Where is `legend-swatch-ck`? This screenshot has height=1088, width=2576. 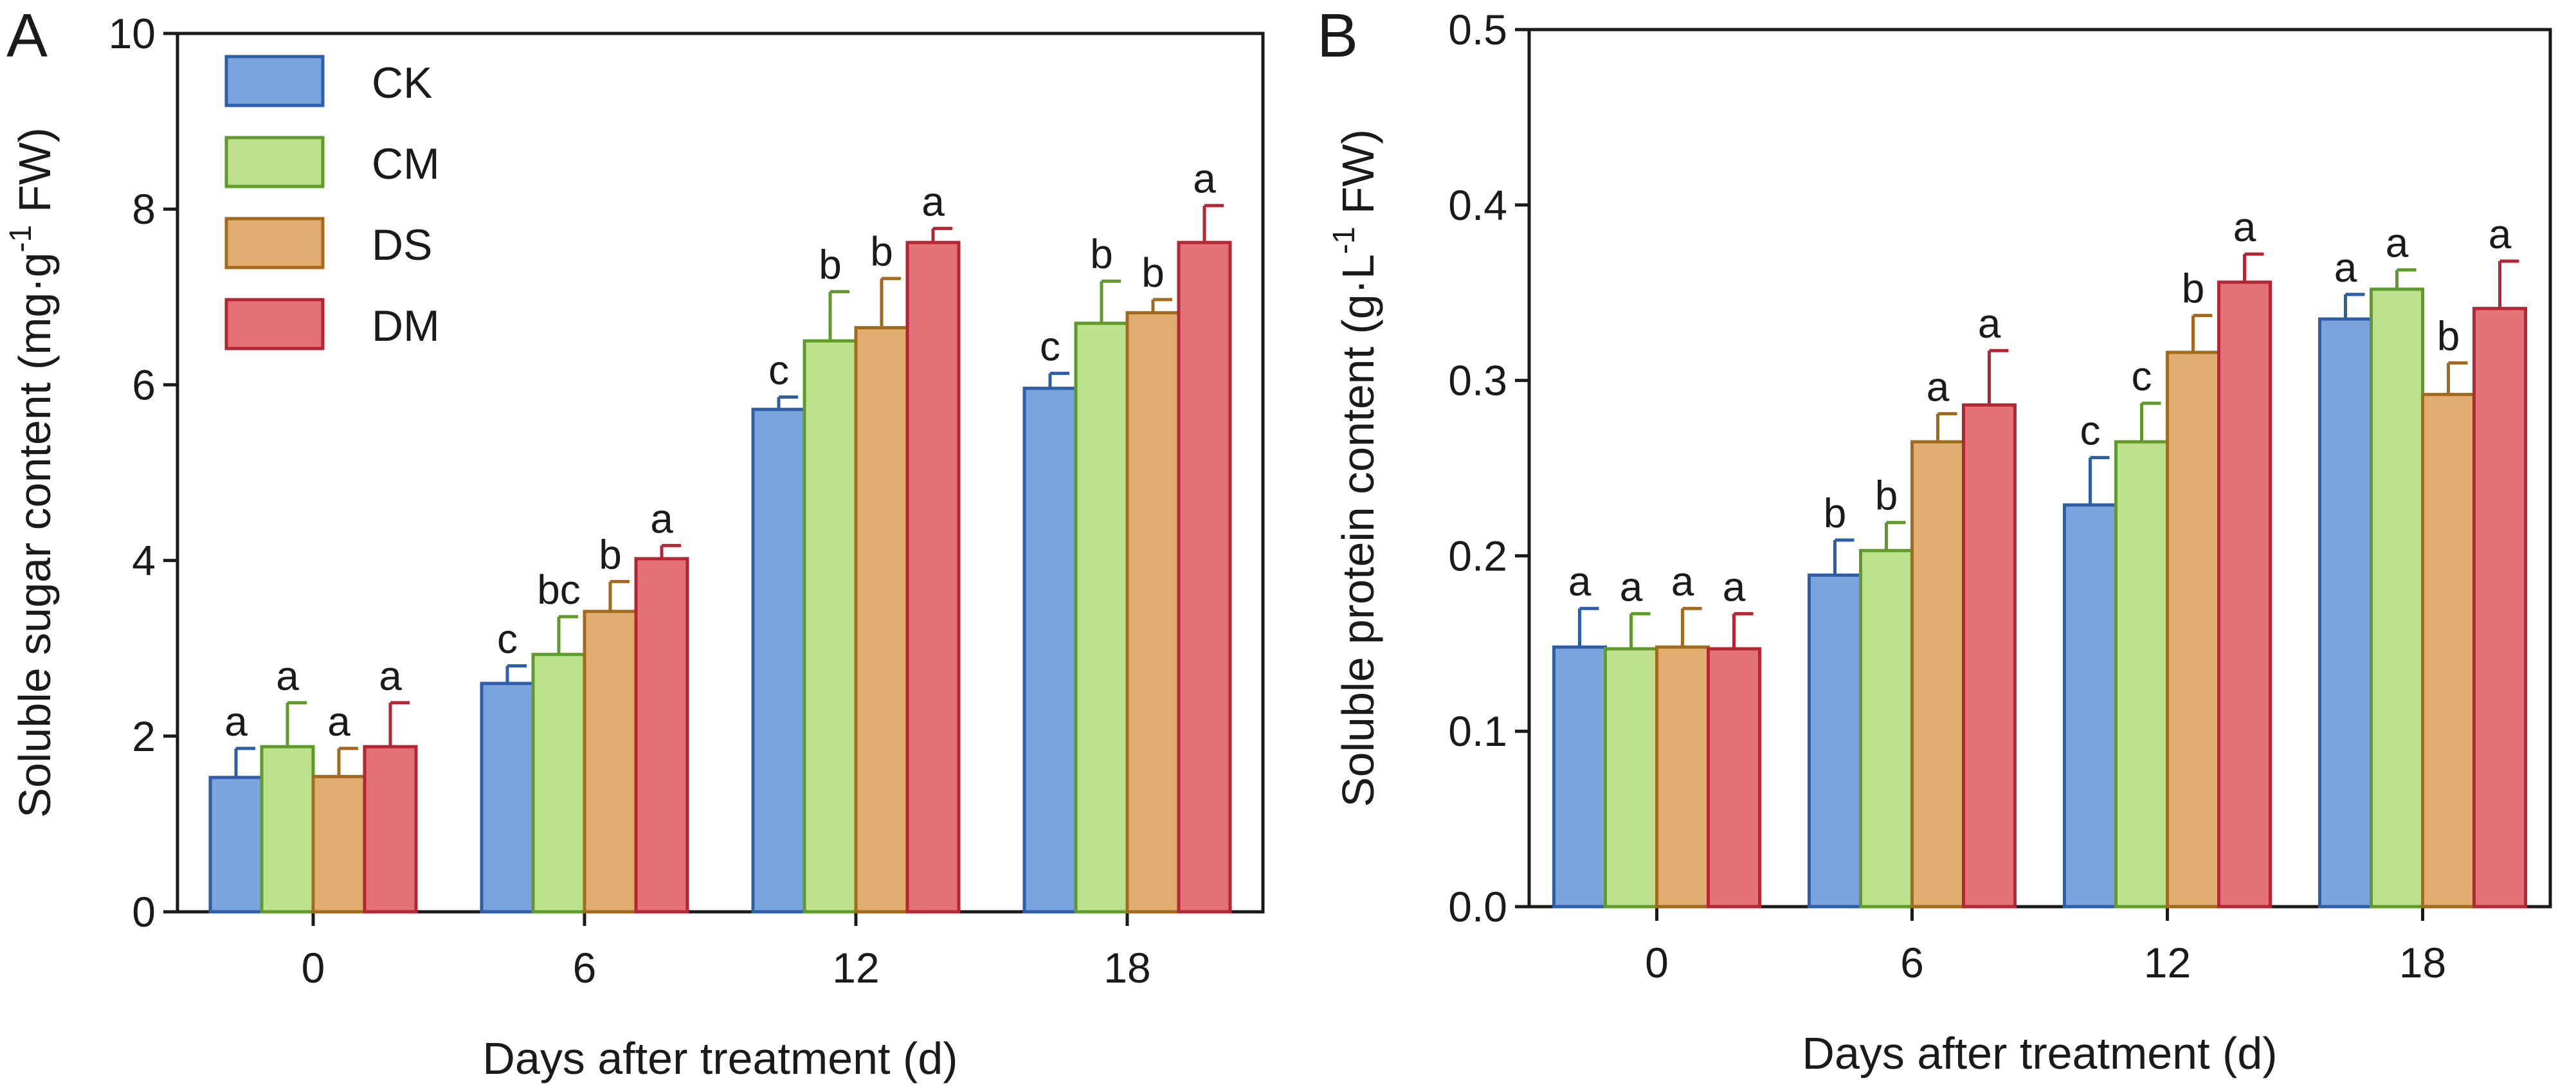 legend-swatch-ck is located at coordinates (274, 81).